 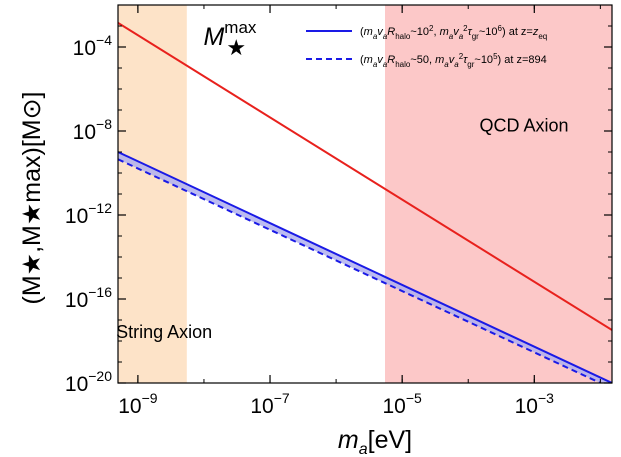 What do you see at coordinates (375, 441) in the screenshot?
I see `x-axis-label: ma[eV]` at bounding box center [375, 441].